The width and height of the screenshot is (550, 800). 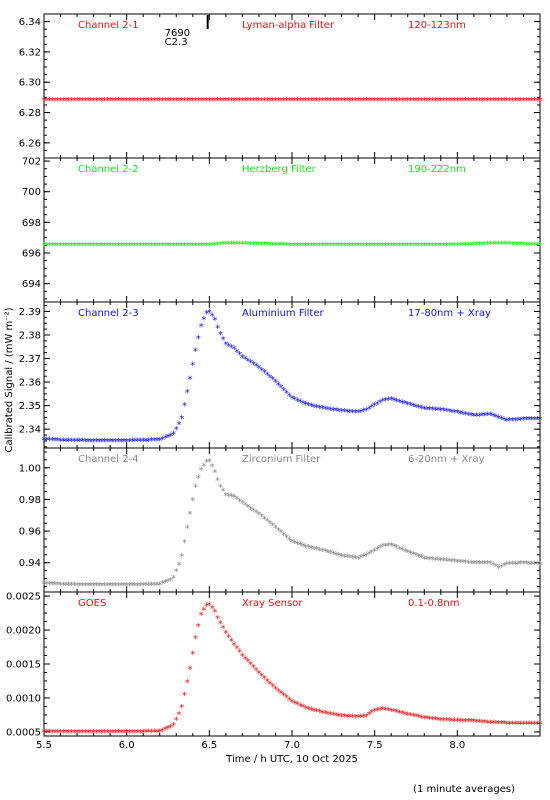 What do you see at coordinates (108, 25) in the screenshot?
I see `panel-channel-label: Channel 2-1` at bounding box center [108, 25].